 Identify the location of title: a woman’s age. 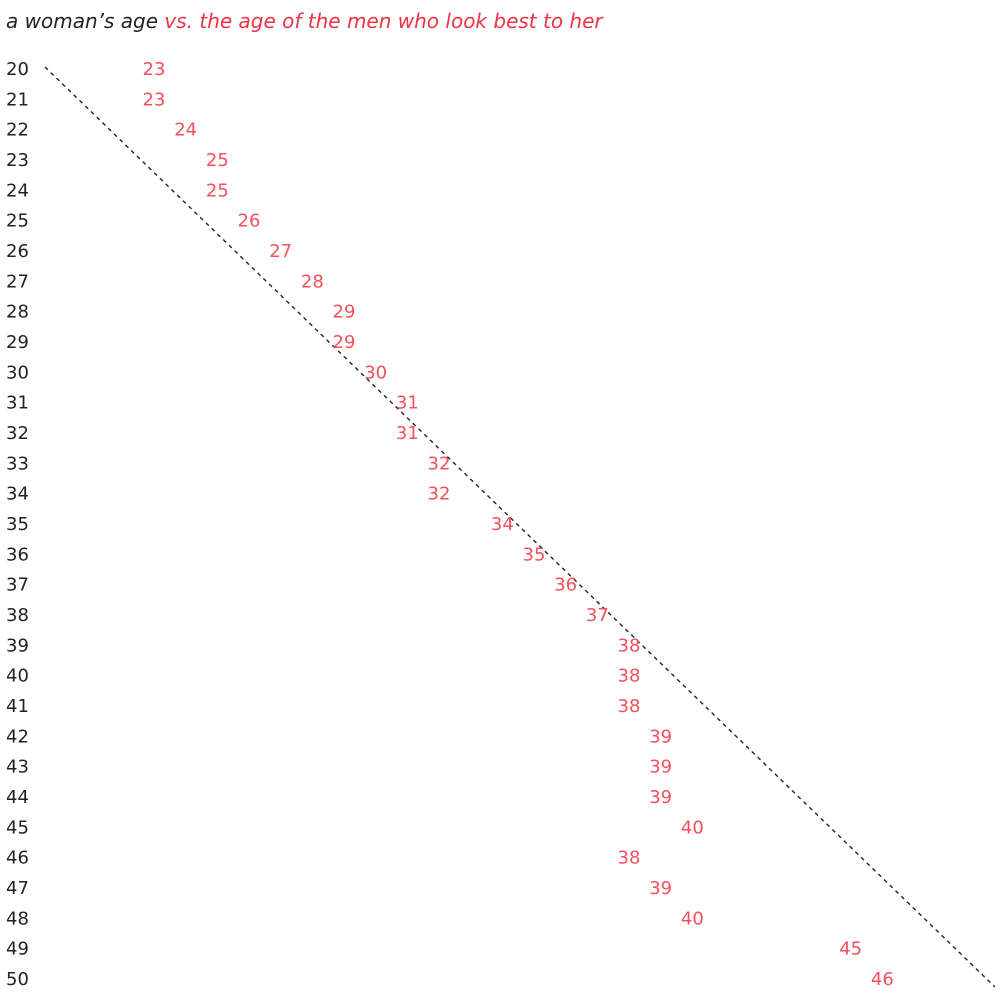
(82, 21).